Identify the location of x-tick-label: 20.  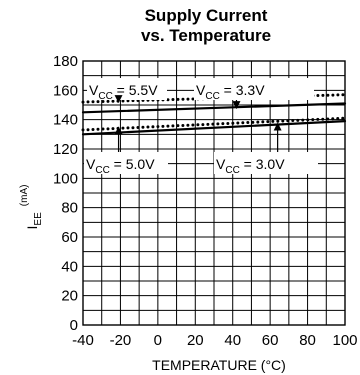
(195, 340).